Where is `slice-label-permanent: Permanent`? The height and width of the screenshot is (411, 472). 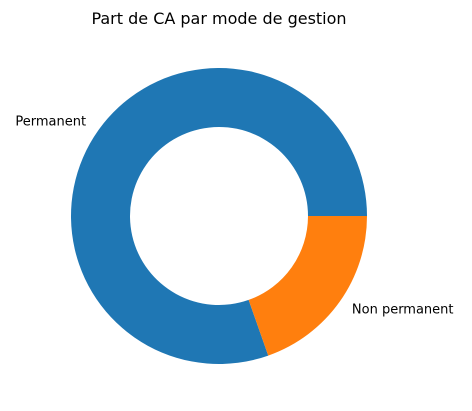 slice-label-permanent: Permanent is located at coordinates (50, 121).